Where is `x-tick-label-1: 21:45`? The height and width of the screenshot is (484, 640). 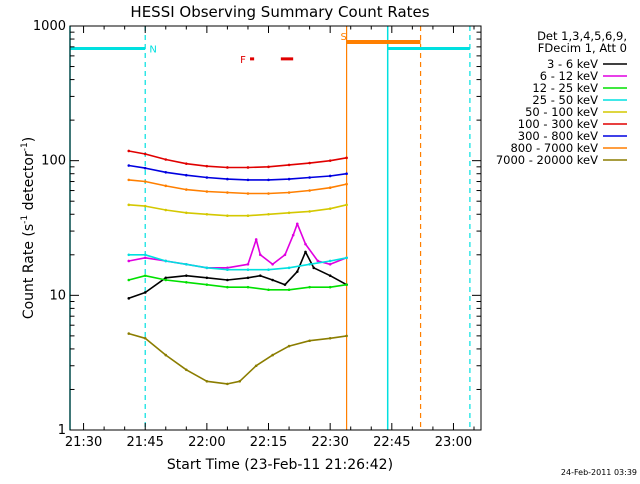
x-tick-label-1: 21:45 is located at coordinates (144, 442).